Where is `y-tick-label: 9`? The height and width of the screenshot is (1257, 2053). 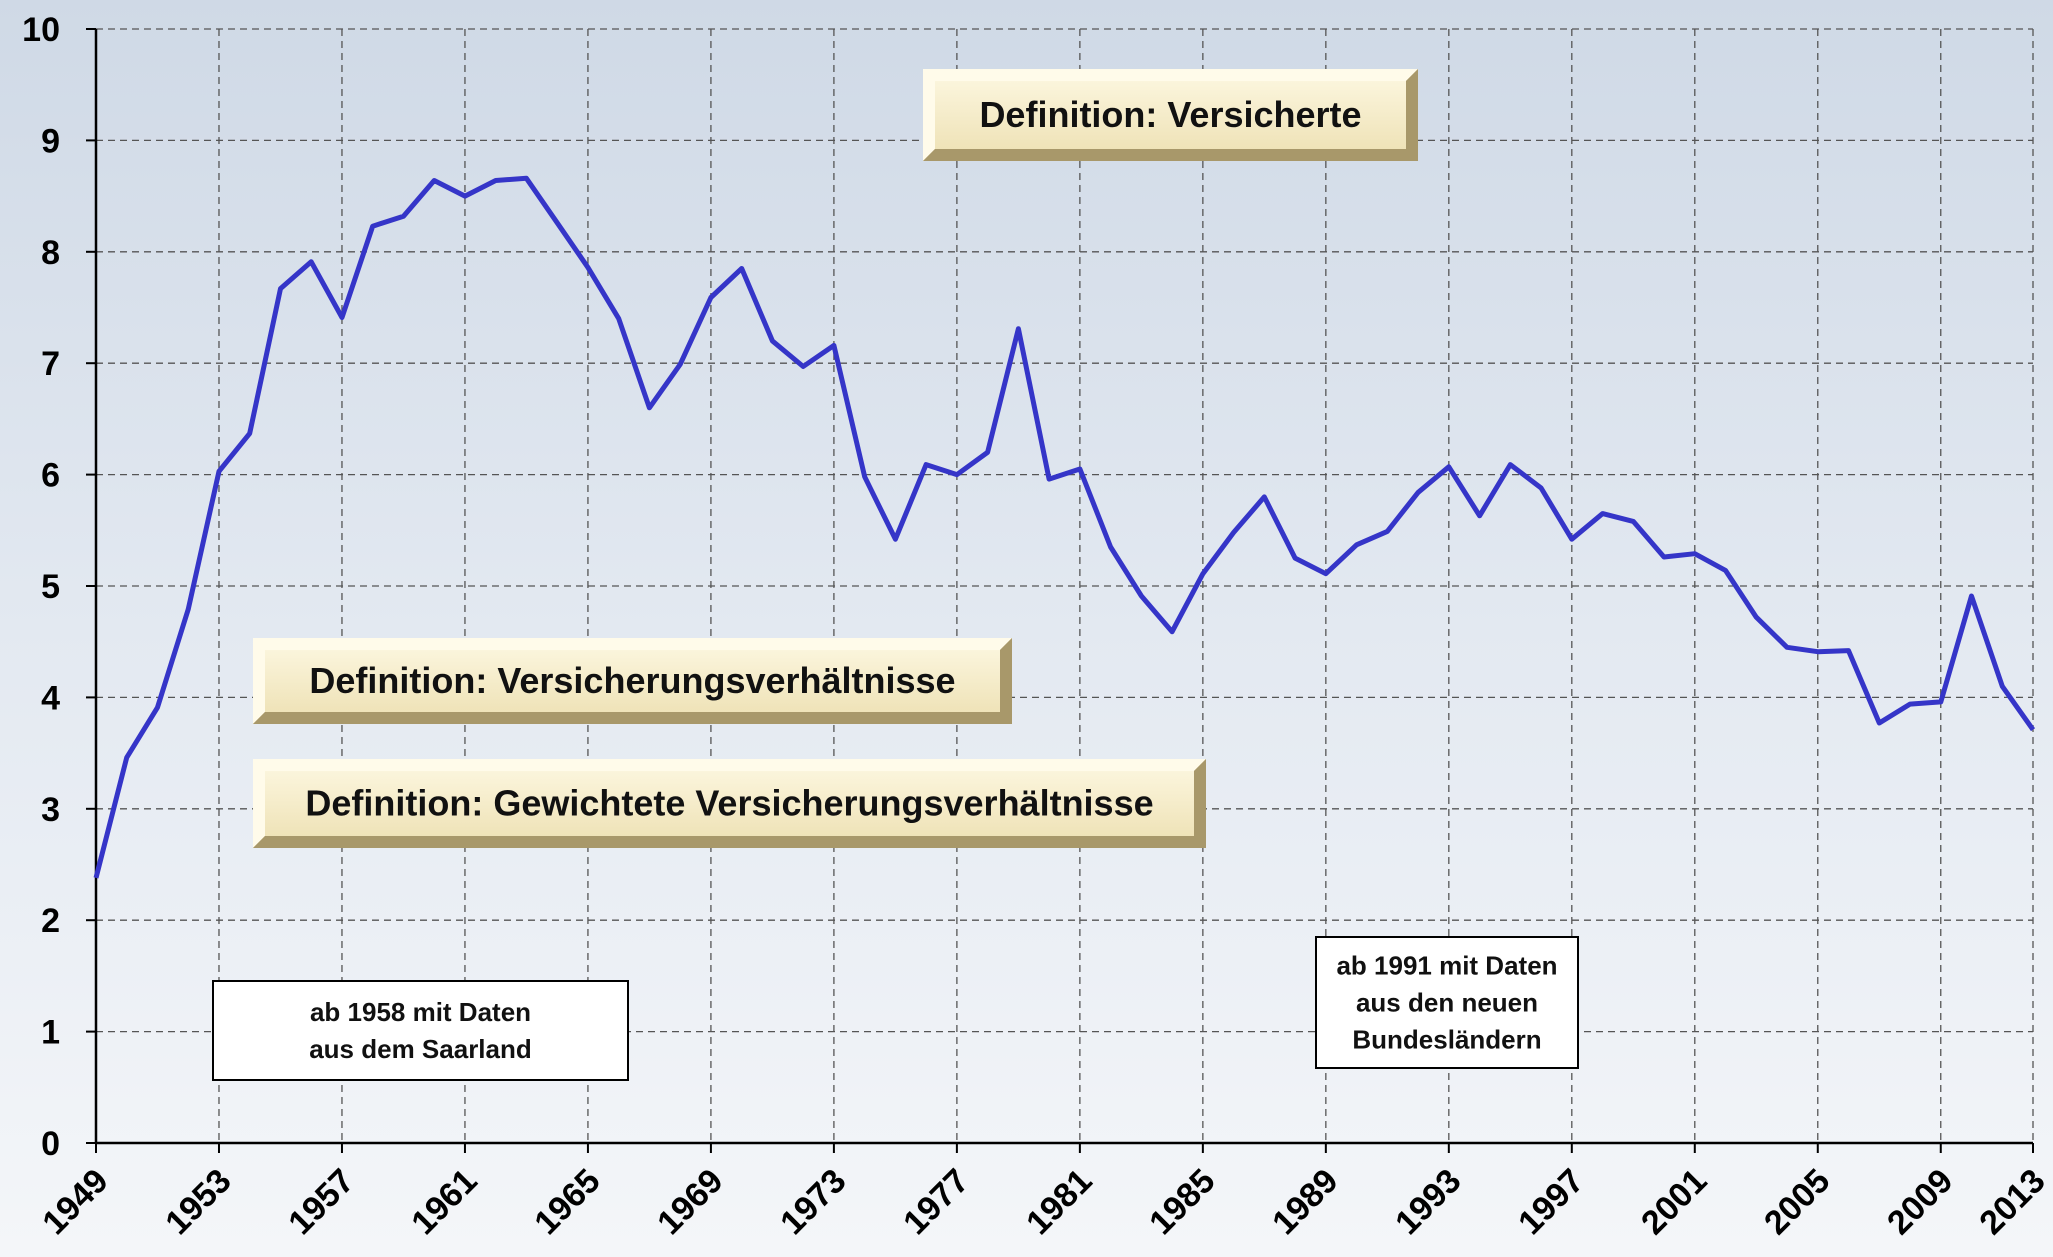 y-tick-label: 9 is located at coordinates (50, 141).